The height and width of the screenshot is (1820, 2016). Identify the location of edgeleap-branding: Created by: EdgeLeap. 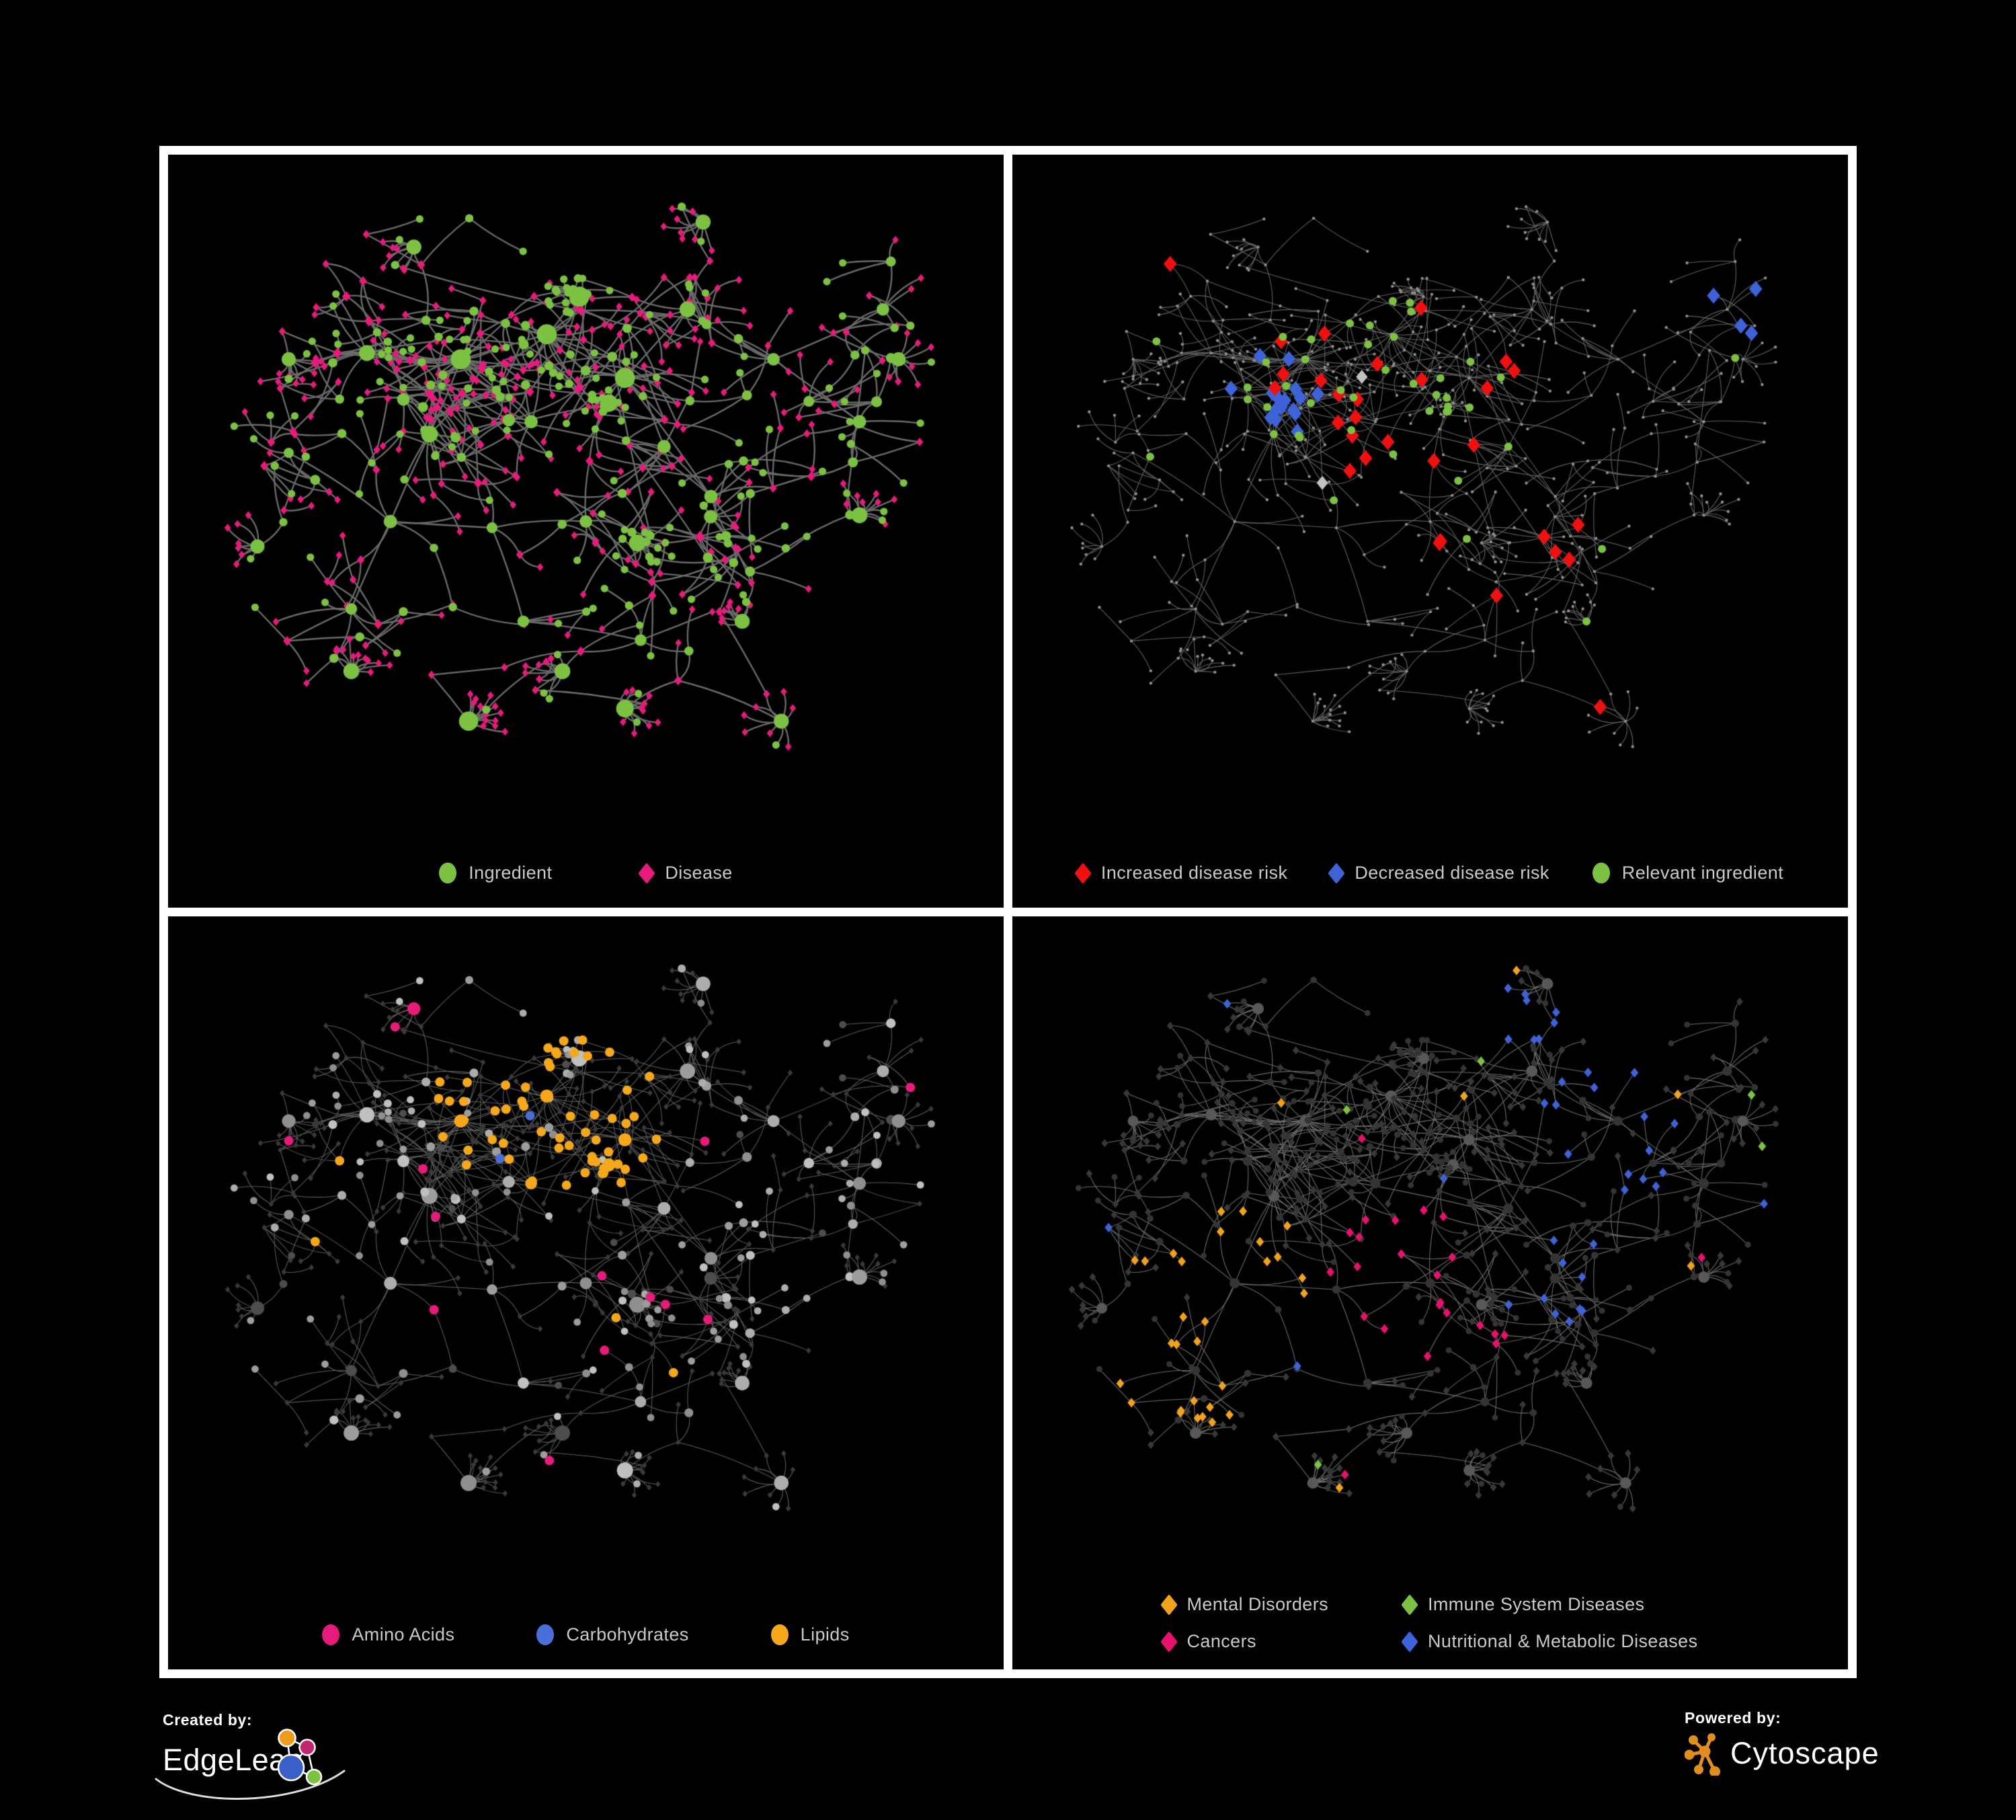
(259, 1765).